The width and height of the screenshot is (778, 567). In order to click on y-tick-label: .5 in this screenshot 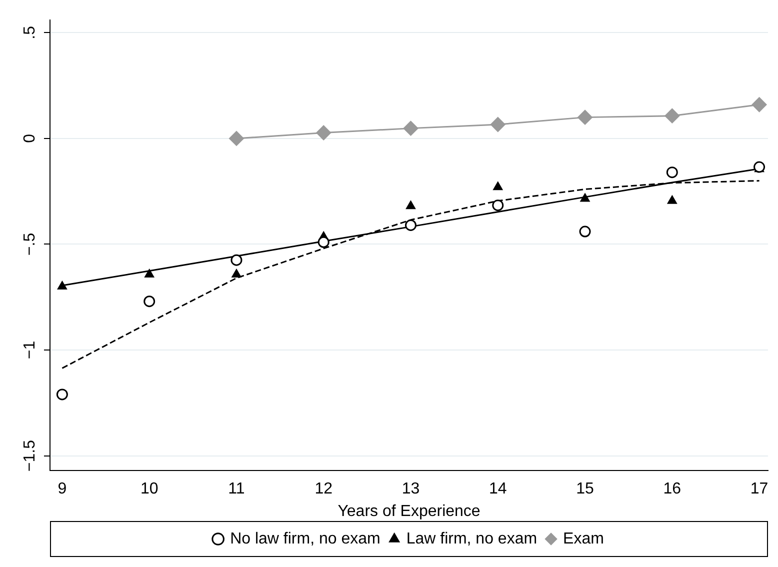, I will do `click(29, 33)`.